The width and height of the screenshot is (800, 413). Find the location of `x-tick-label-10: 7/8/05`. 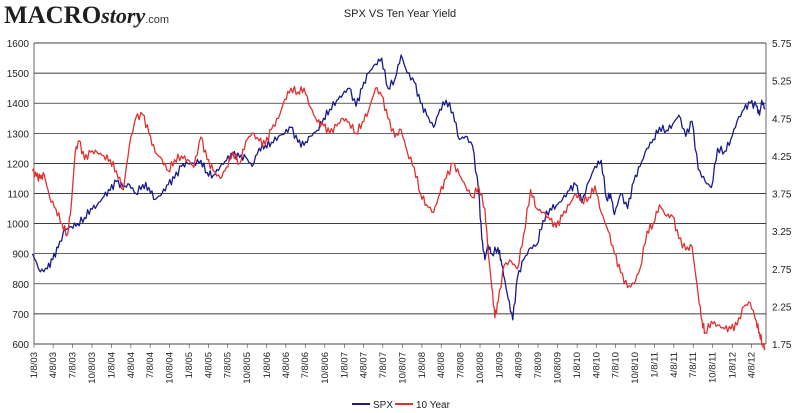

x-tick-label-10: 7/8/05 is located at coordinates (228, 365).